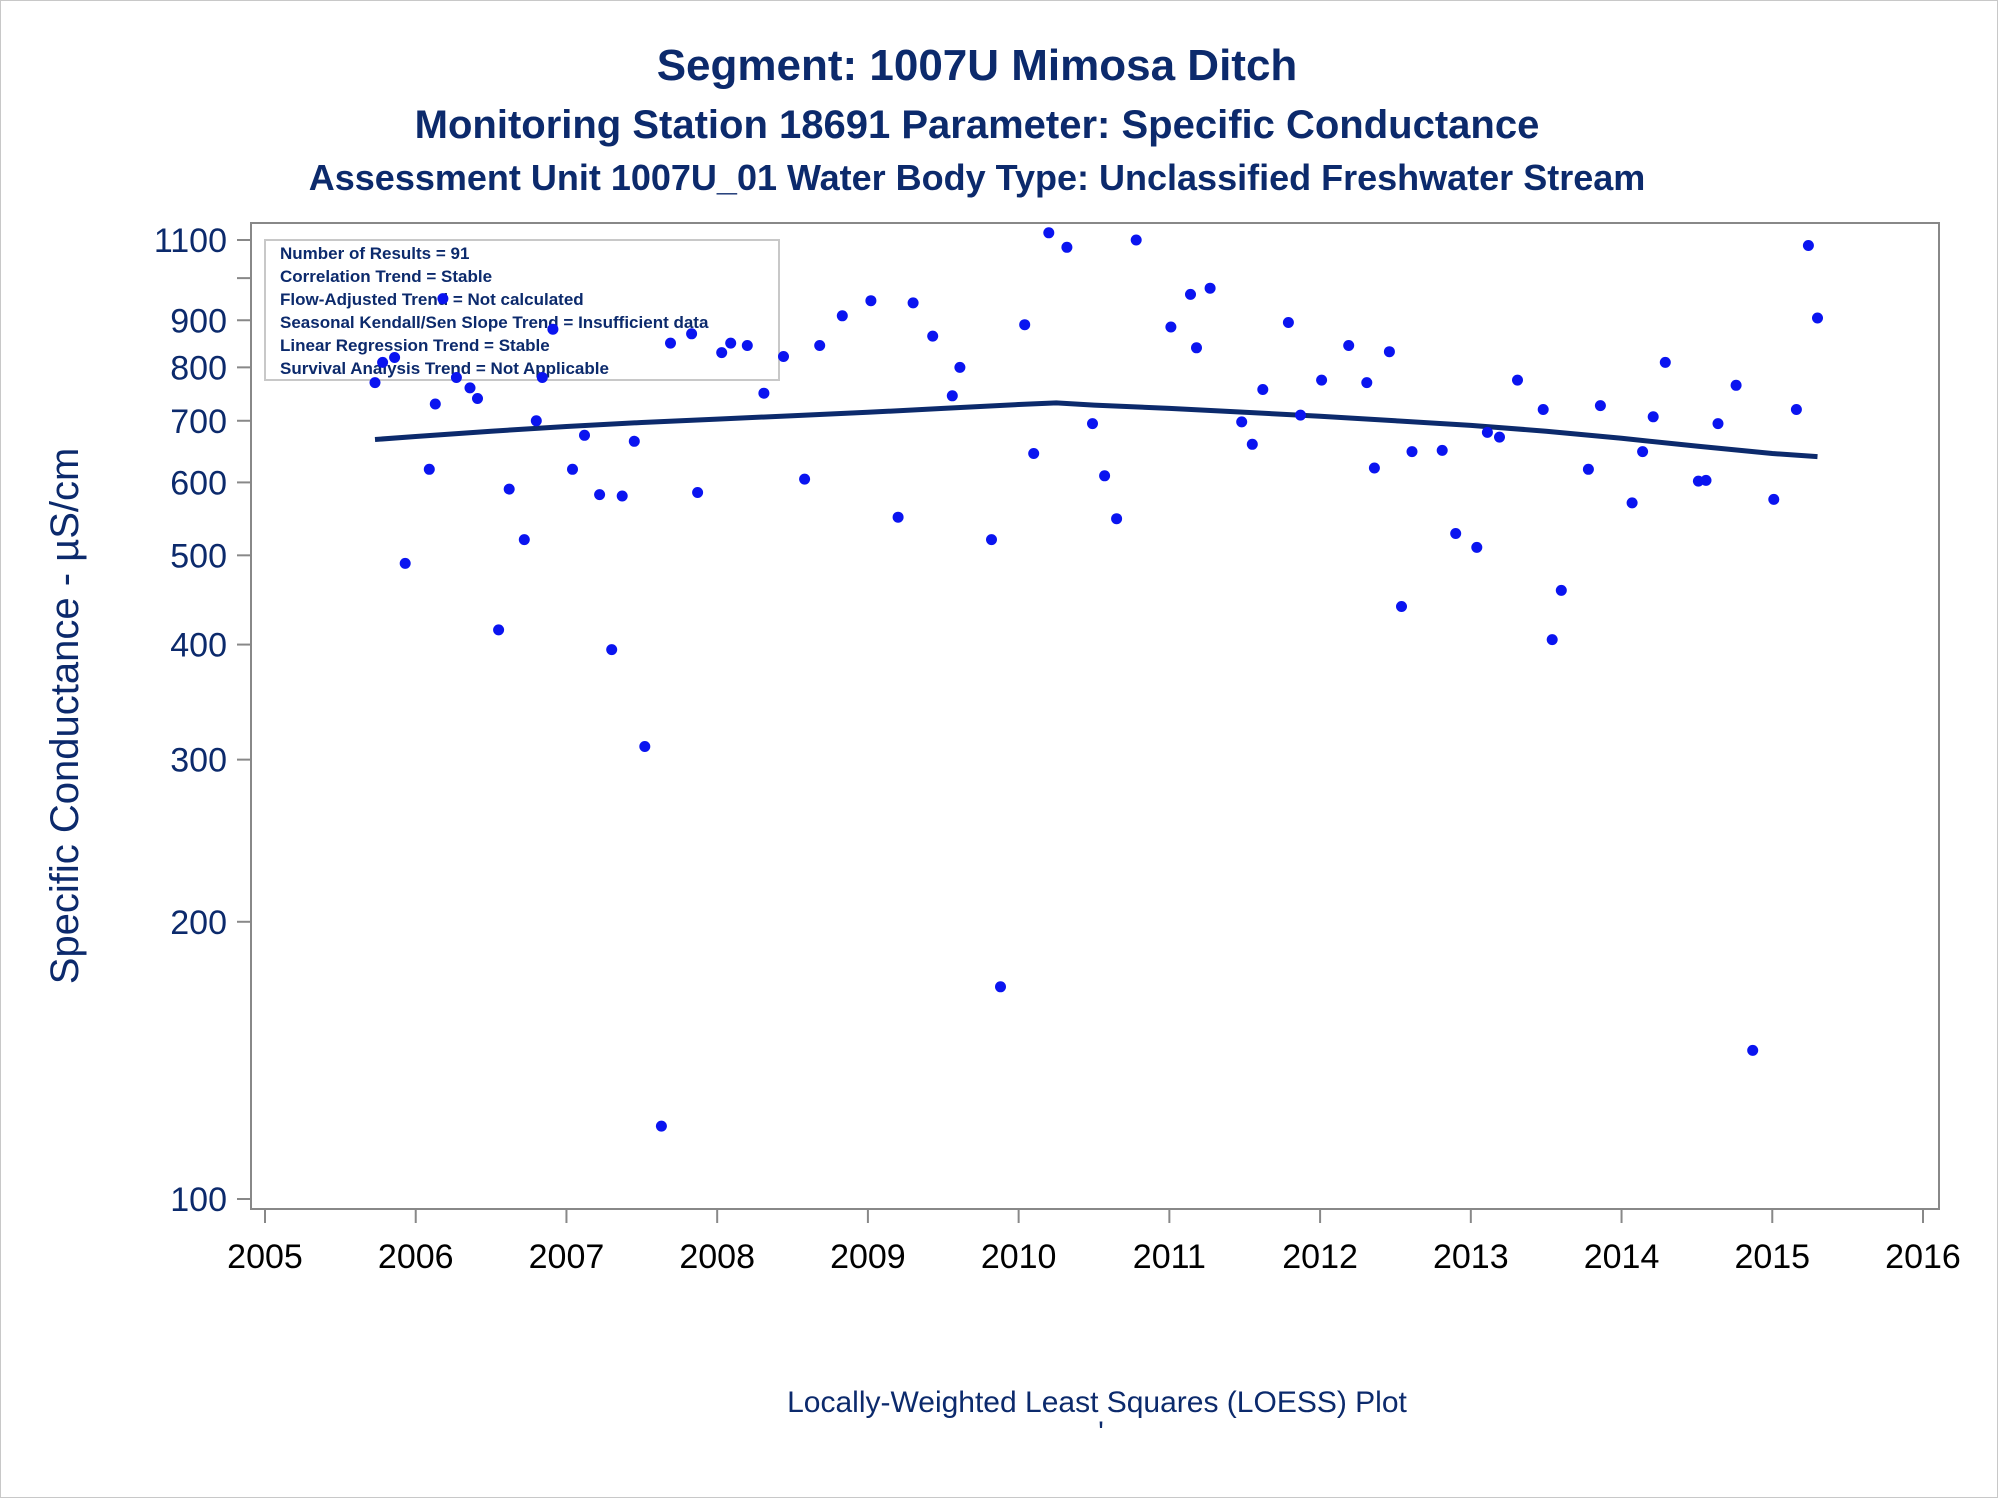 The image size is (2000, 1500). Describe the element at coordinates (374, 253) in the screenshot. I see `stat-line-results: Number of Results = 91` at that location.